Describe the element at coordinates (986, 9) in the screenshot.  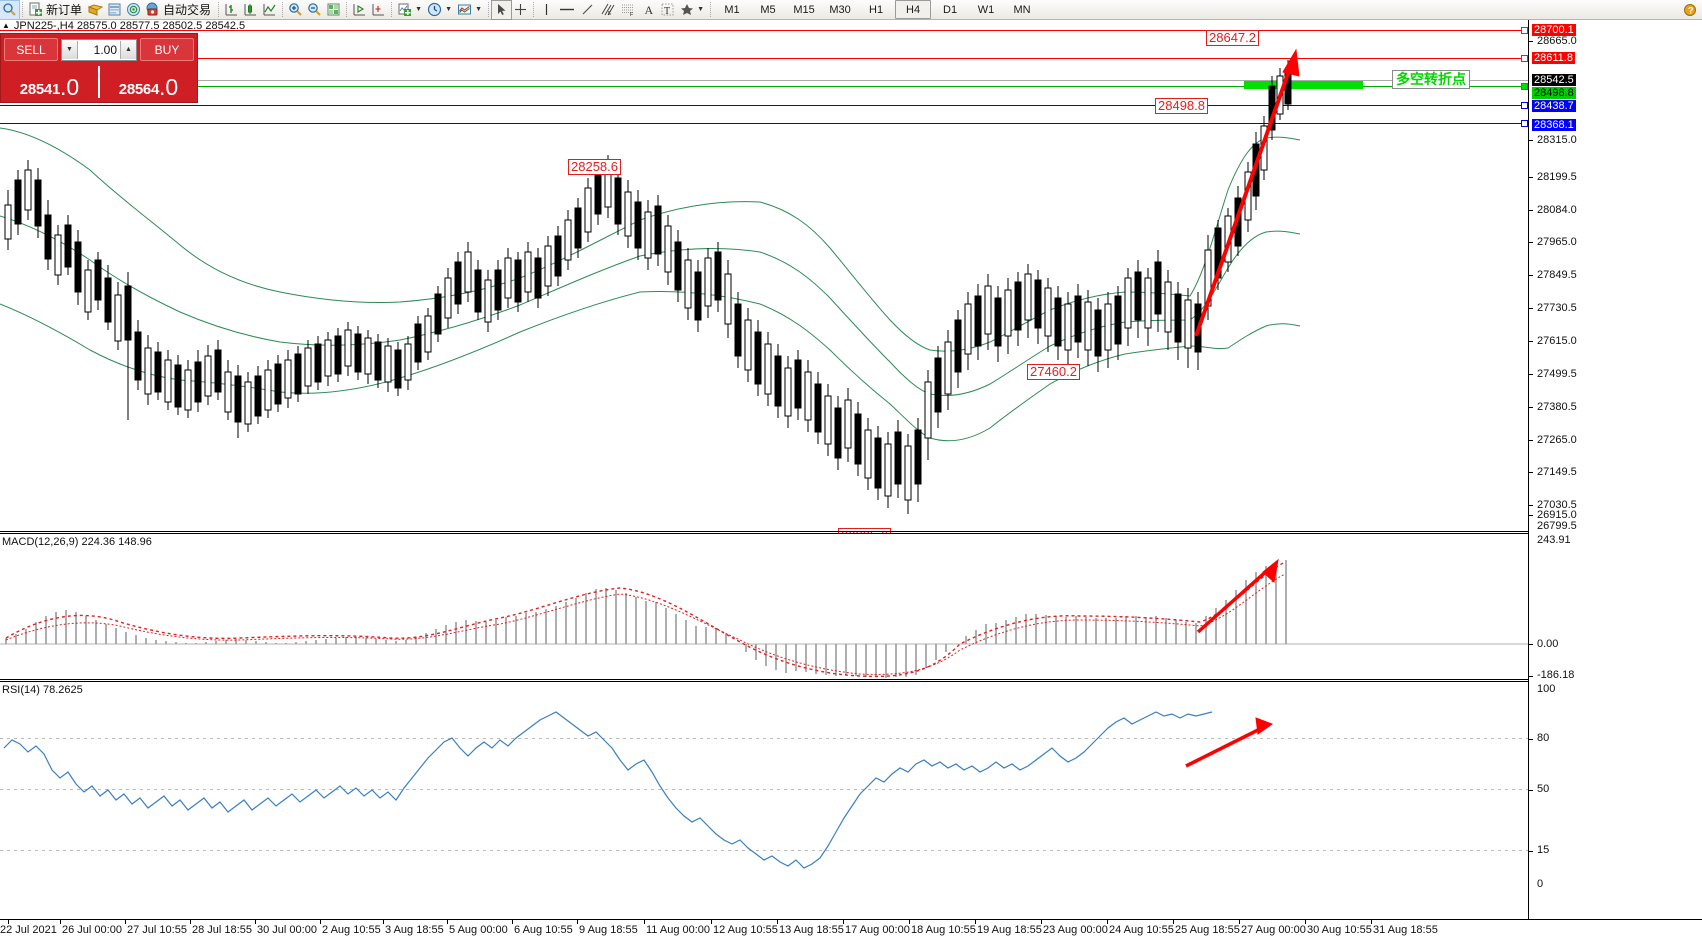
I see `timeframe-w1: W1` at that location.